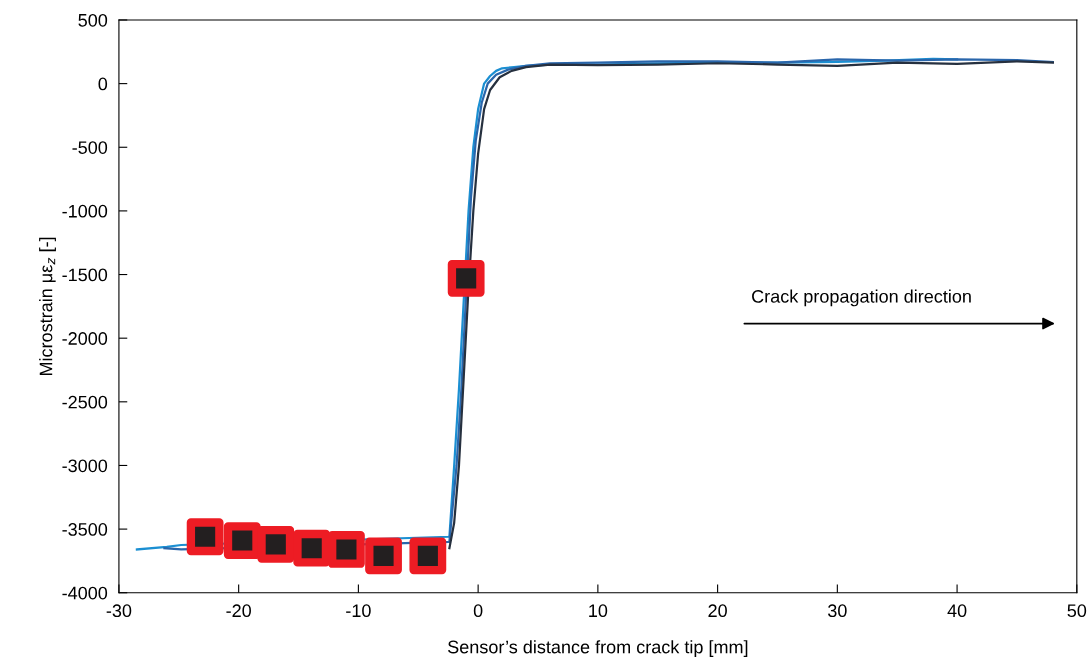  What do you see at coordinates (837, 611) in the screenshot?
I see `x-tick-label: 30` at bounding box center [837, 611].